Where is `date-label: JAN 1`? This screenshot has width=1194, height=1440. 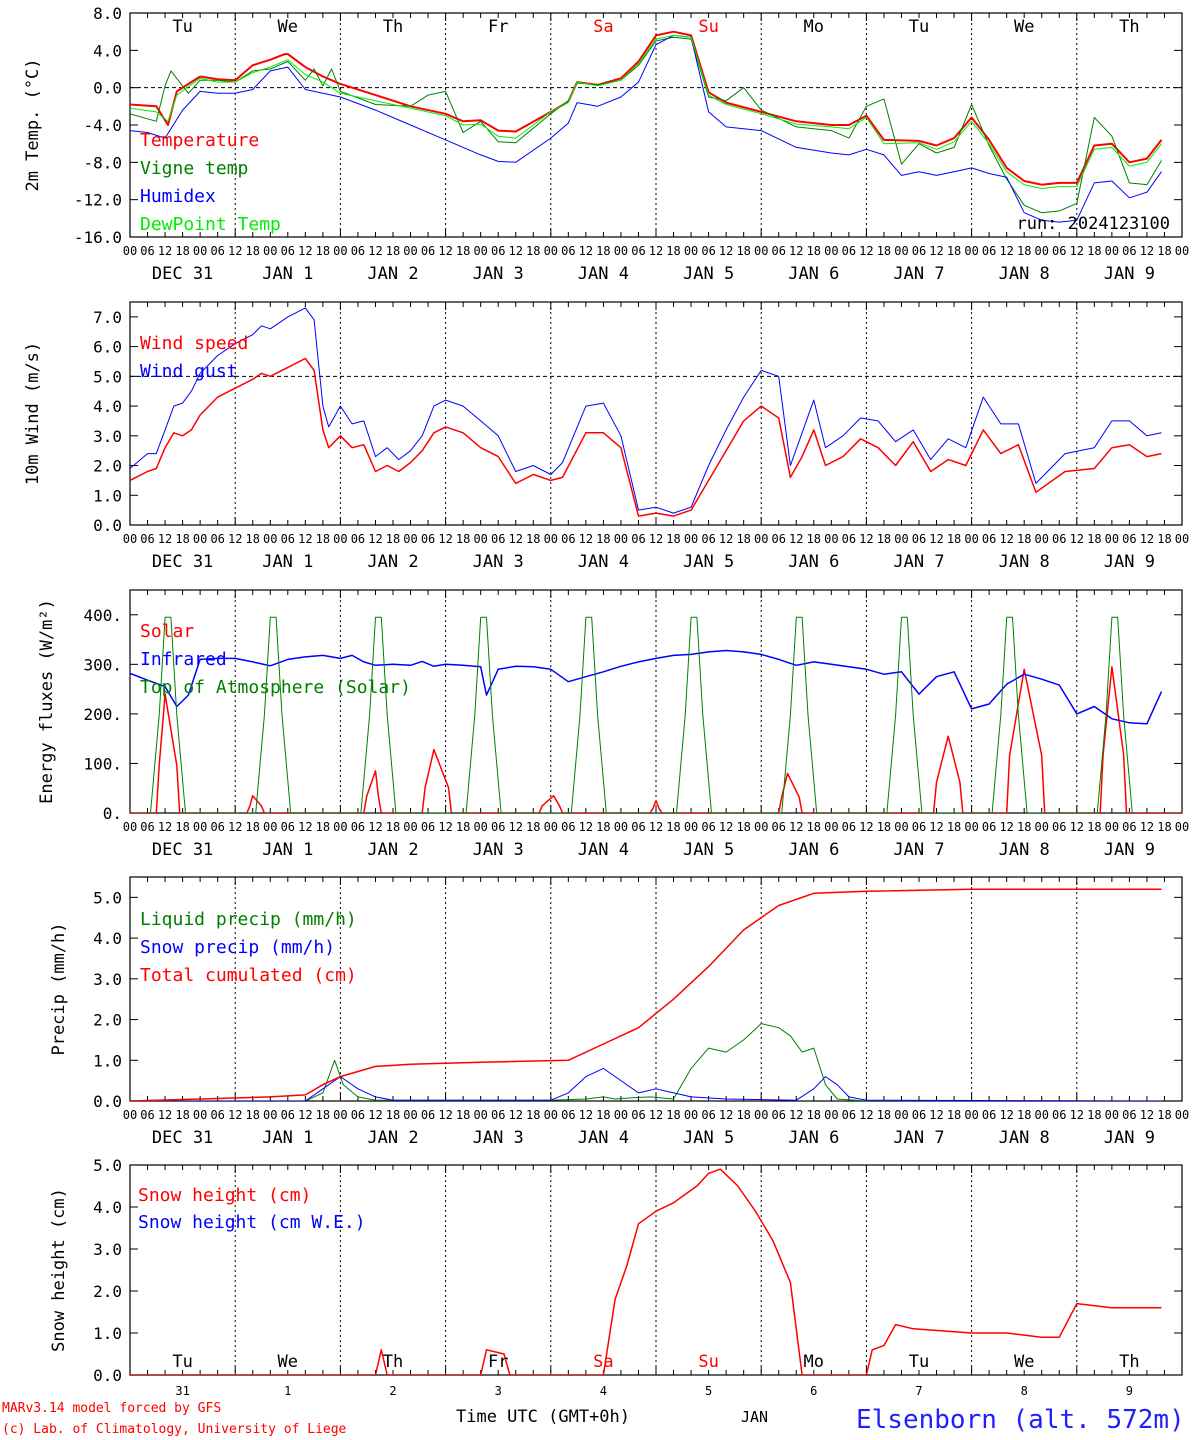
date-label: JAN 1 is located at coordinates (287, 850).